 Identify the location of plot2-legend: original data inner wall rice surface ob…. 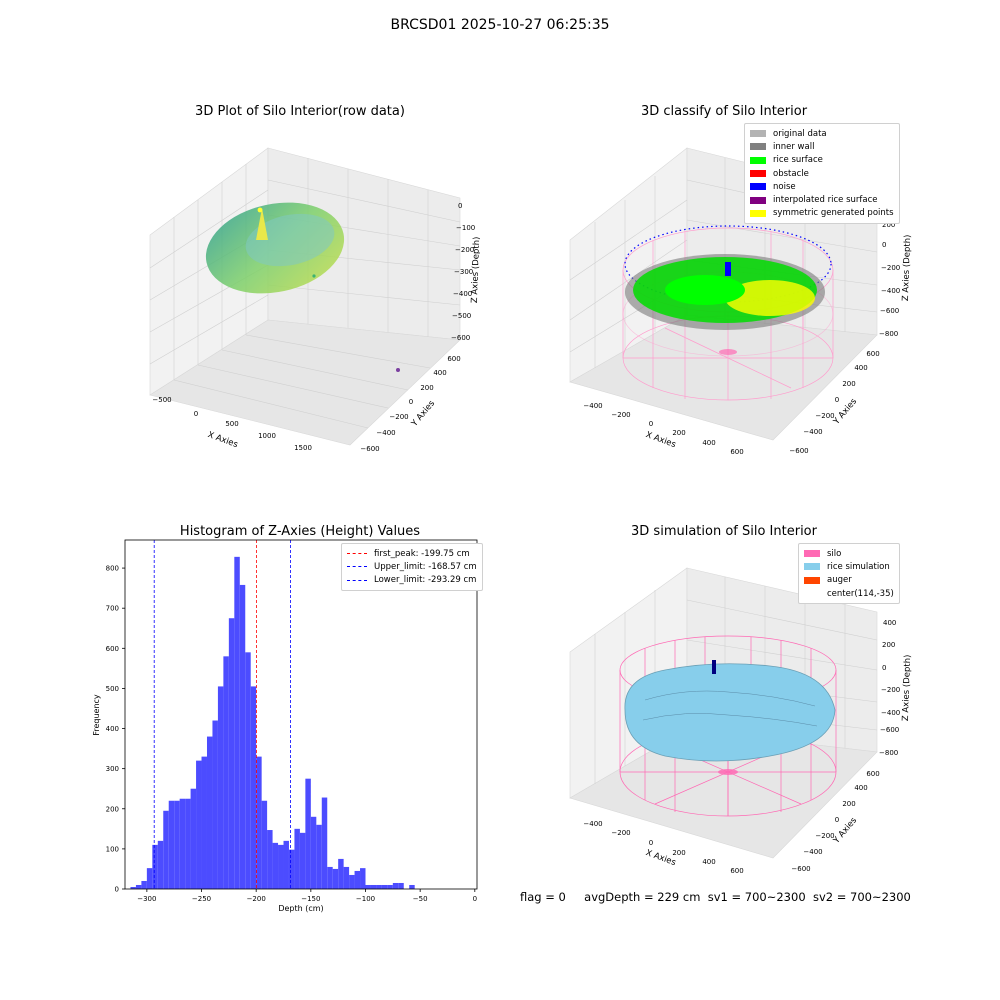
(822, 174).